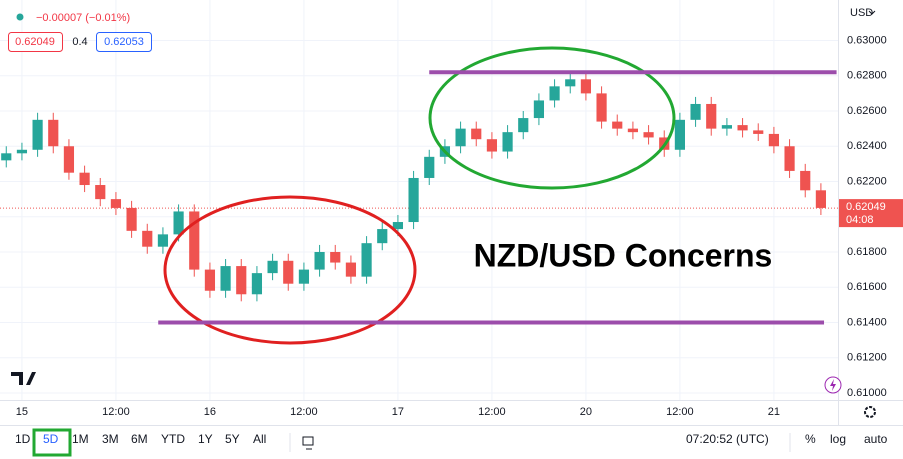 The width and height of the screenshot is (903, 459). What do you see at coordinates (867, 393) in the screenshot?
I see `y-tick-label: 0.61000` at bounding box center [867, 393].